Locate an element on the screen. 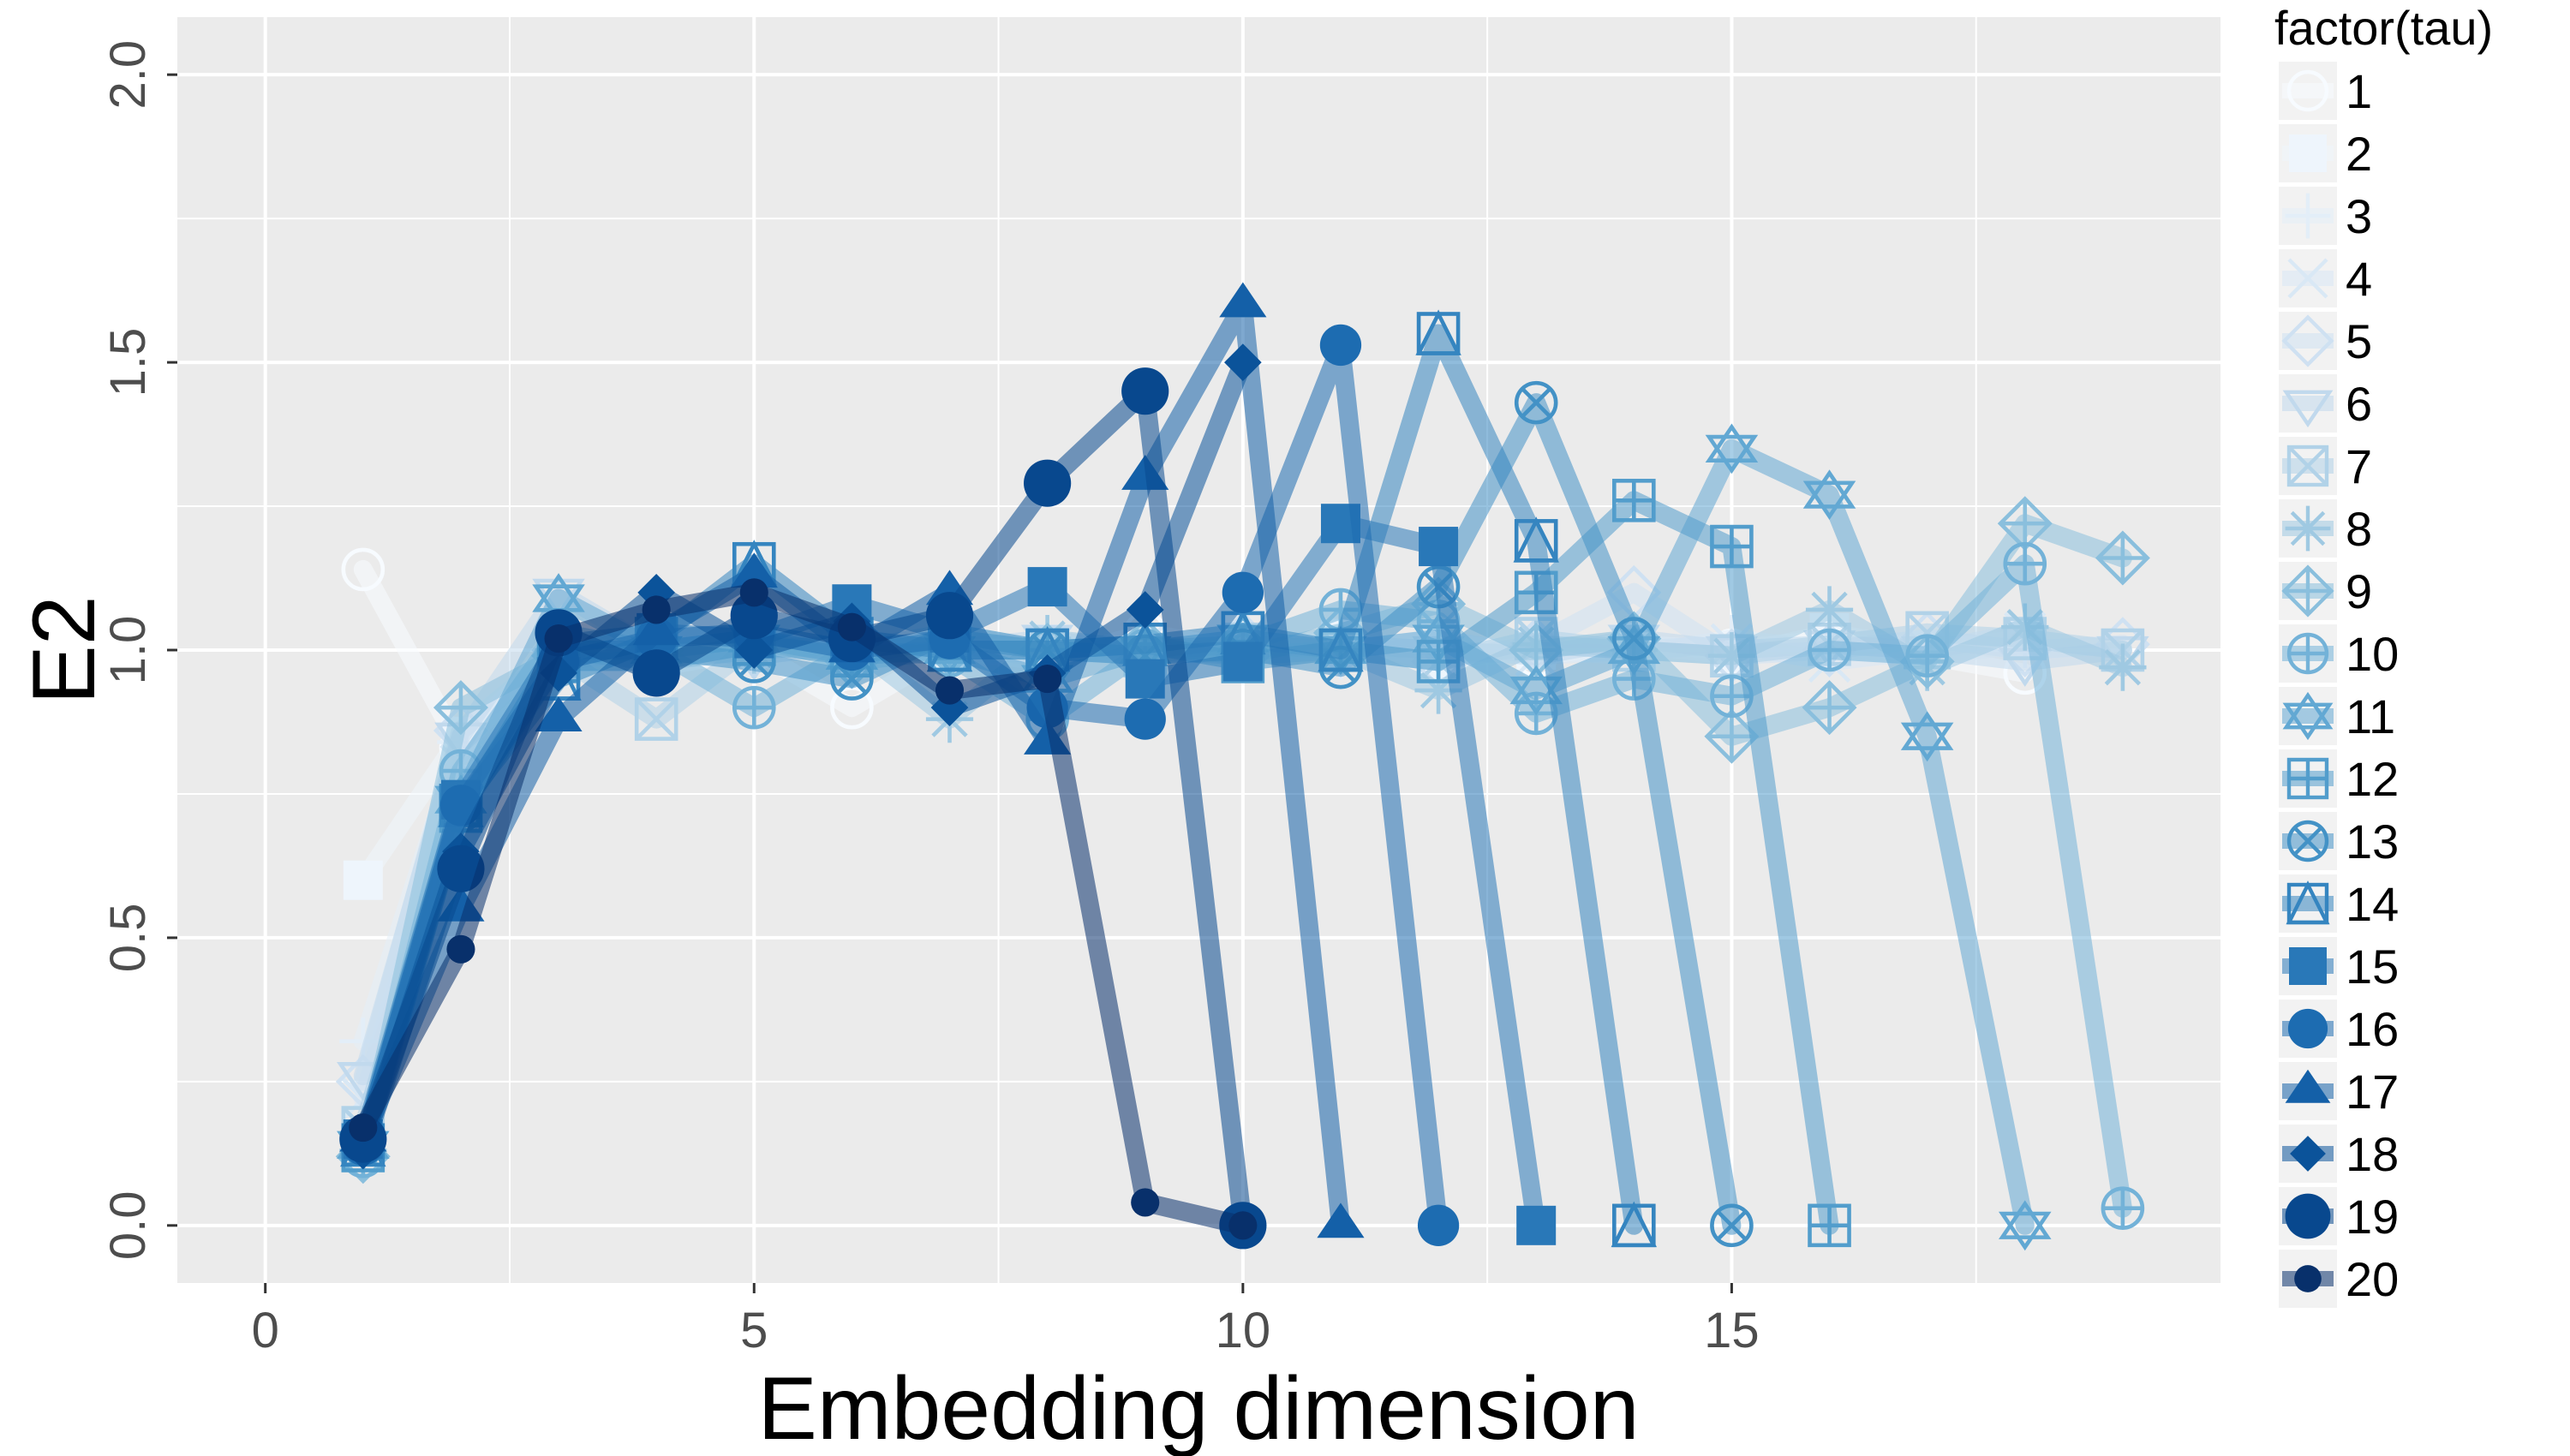 The image size is (2570, 1456). legend-item-3: 3 is located at coordinates (2325, 216).